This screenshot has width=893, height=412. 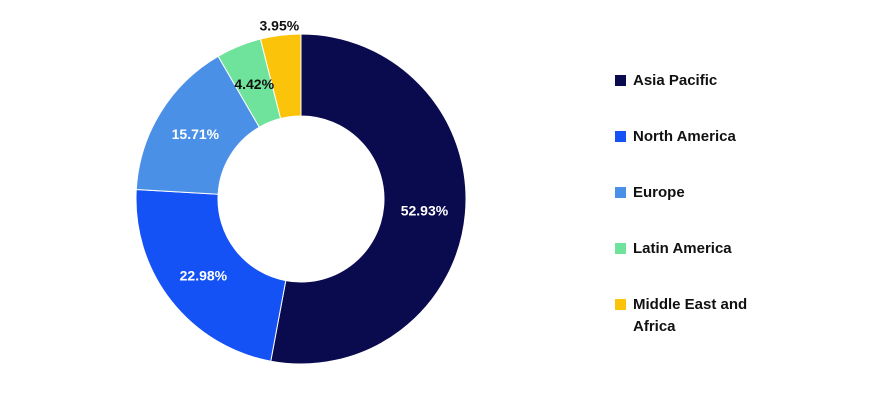 What do you see at coordinates (196, 134) in the screenshot?
I see `data-label-europe: 15.71%` at bounding box center [196, 134].